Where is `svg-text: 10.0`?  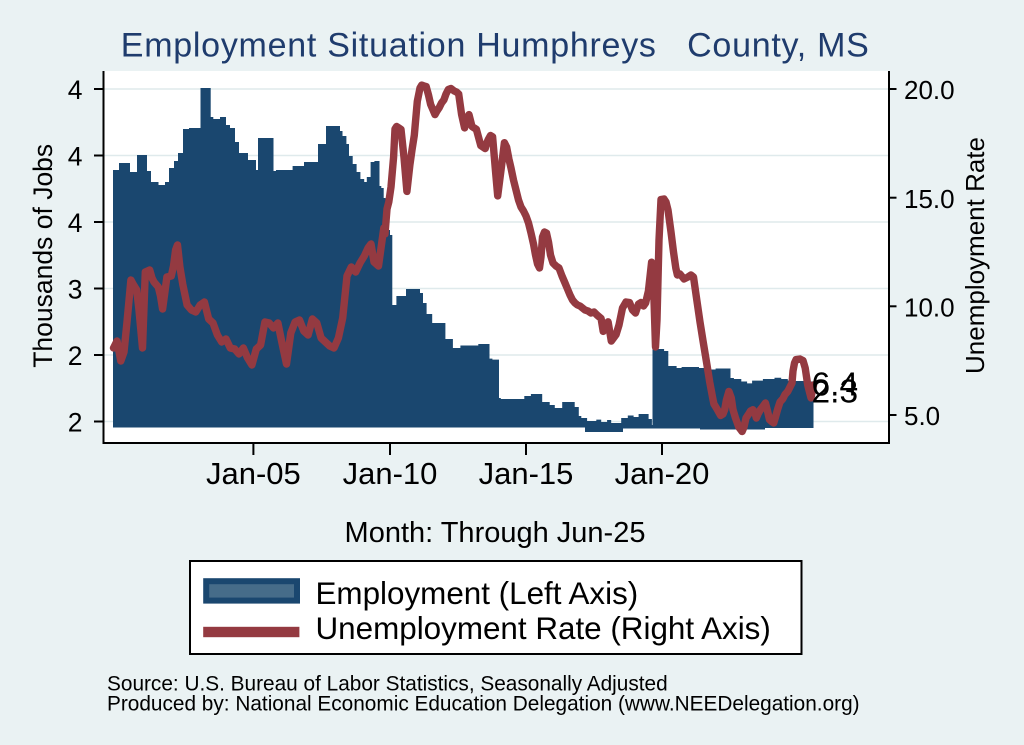
svg-text: 10.0 is located at coordinates (929, 308).